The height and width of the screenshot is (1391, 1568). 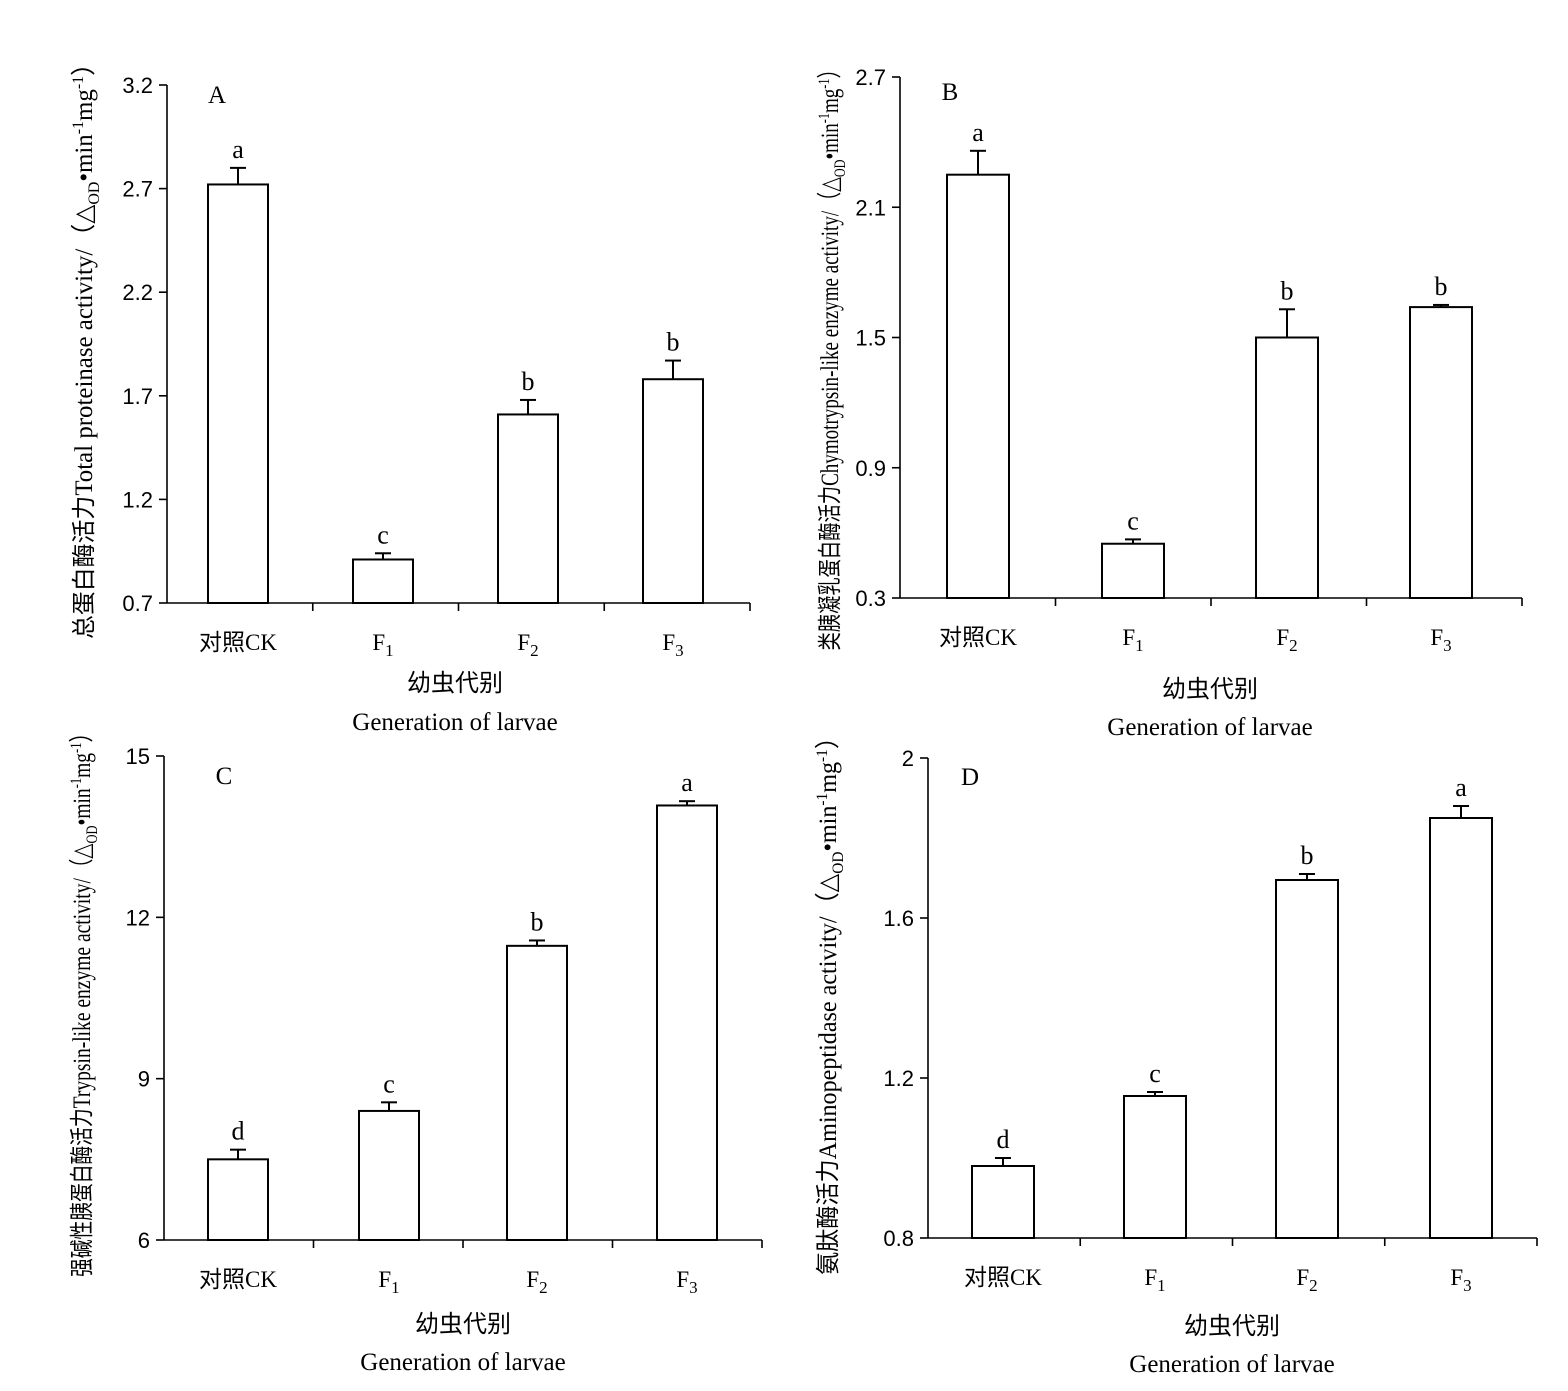 What do you see at coordinates (137, 396) in the screenshot?
I see `y-tick-label: 1.7` at bounding box center [137, 396].